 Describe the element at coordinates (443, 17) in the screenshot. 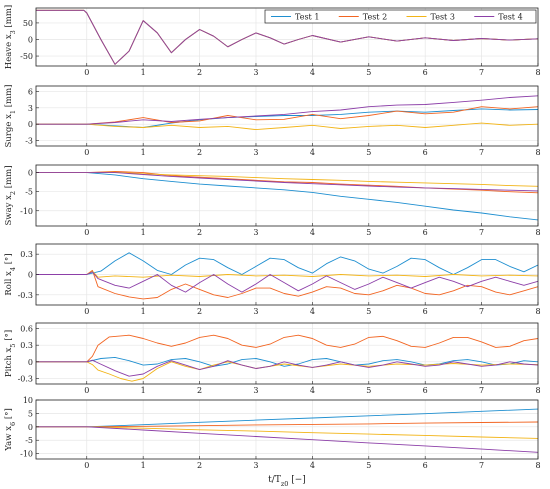

I see `legend-label-test-3: Test 3` at that location.